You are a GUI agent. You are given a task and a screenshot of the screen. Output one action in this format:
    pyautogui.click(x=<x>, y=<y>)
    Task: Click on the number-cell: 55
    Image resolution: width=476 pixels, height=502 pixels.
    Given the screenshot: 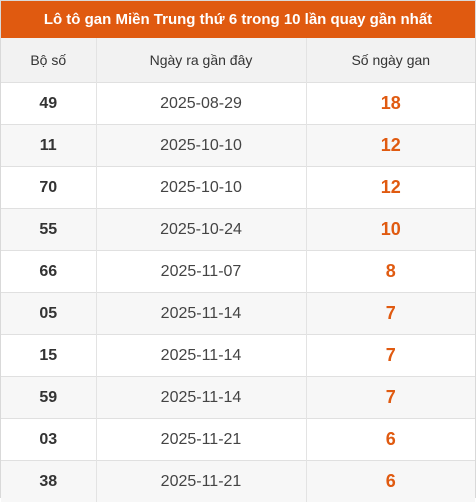 What is the action you would take?
    pyautogui.click(x=48, y=230)
    